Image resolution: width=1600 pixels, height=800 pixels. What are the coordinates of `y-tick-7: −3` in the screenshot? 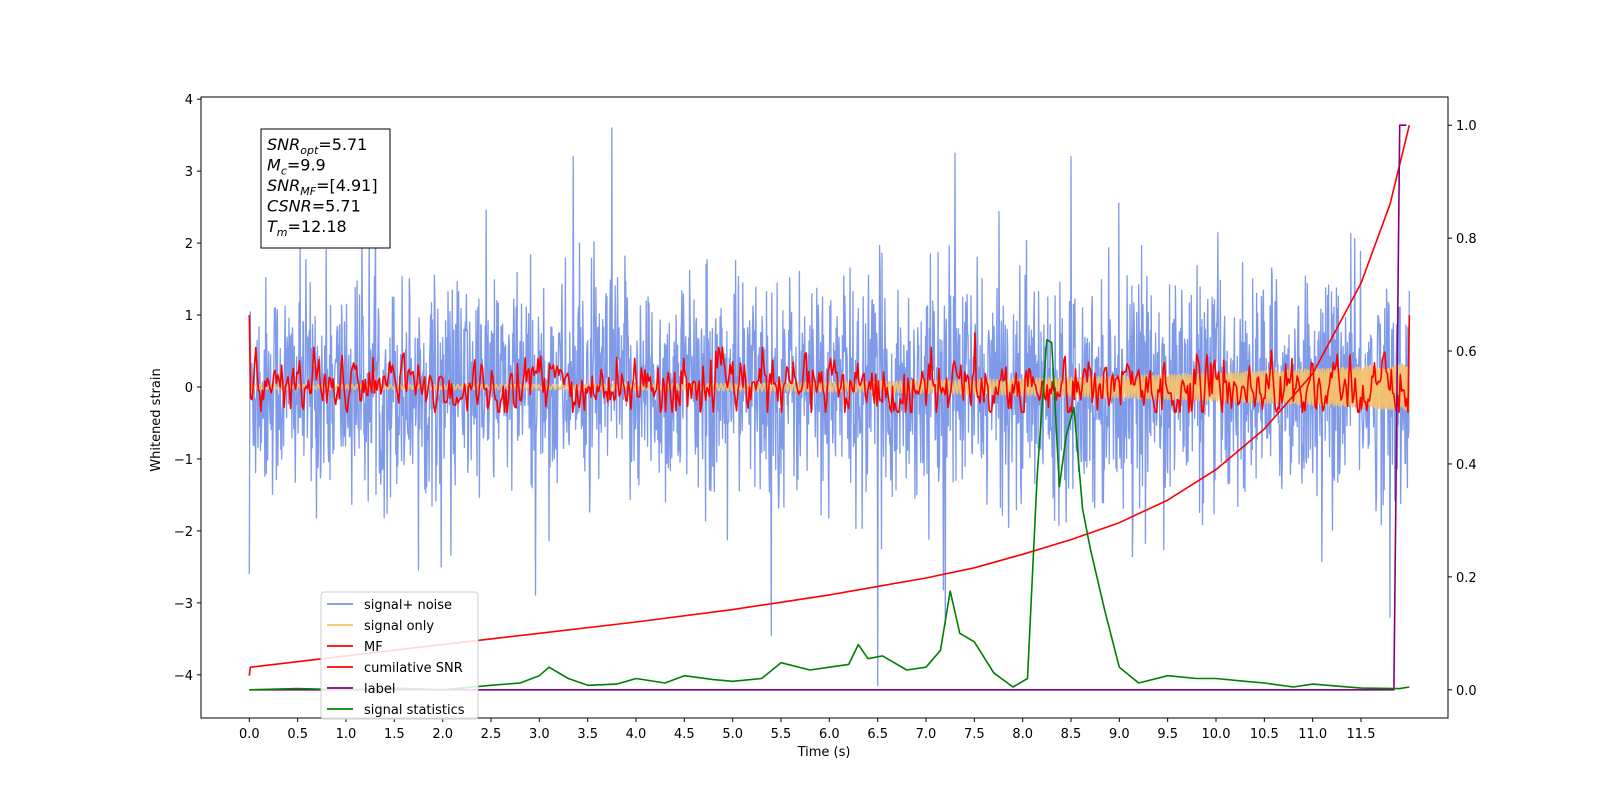 It's located at (187, 604).